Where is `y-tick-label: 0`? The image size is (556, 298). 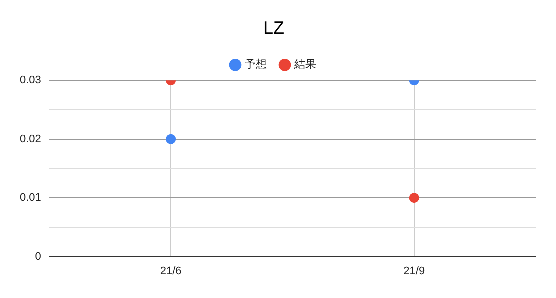
y-tick-label: 0 is located at coordinates (38, 256).